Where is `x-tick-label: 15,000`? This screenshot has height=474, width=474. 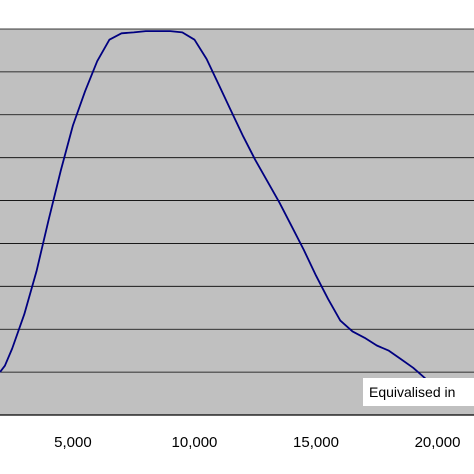
x-tick-label: 15,000 is located at coordinates (316, 442).